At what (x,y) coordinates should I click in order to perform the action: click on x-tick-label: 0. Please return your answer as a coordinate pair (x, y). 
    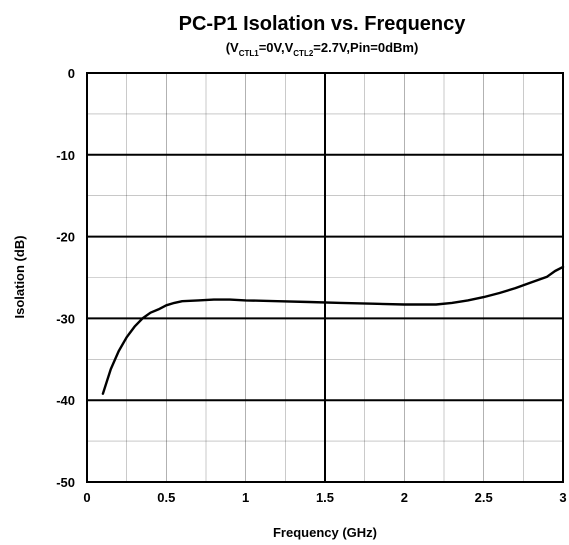
    Looking at the image, I should click on (86, 497).